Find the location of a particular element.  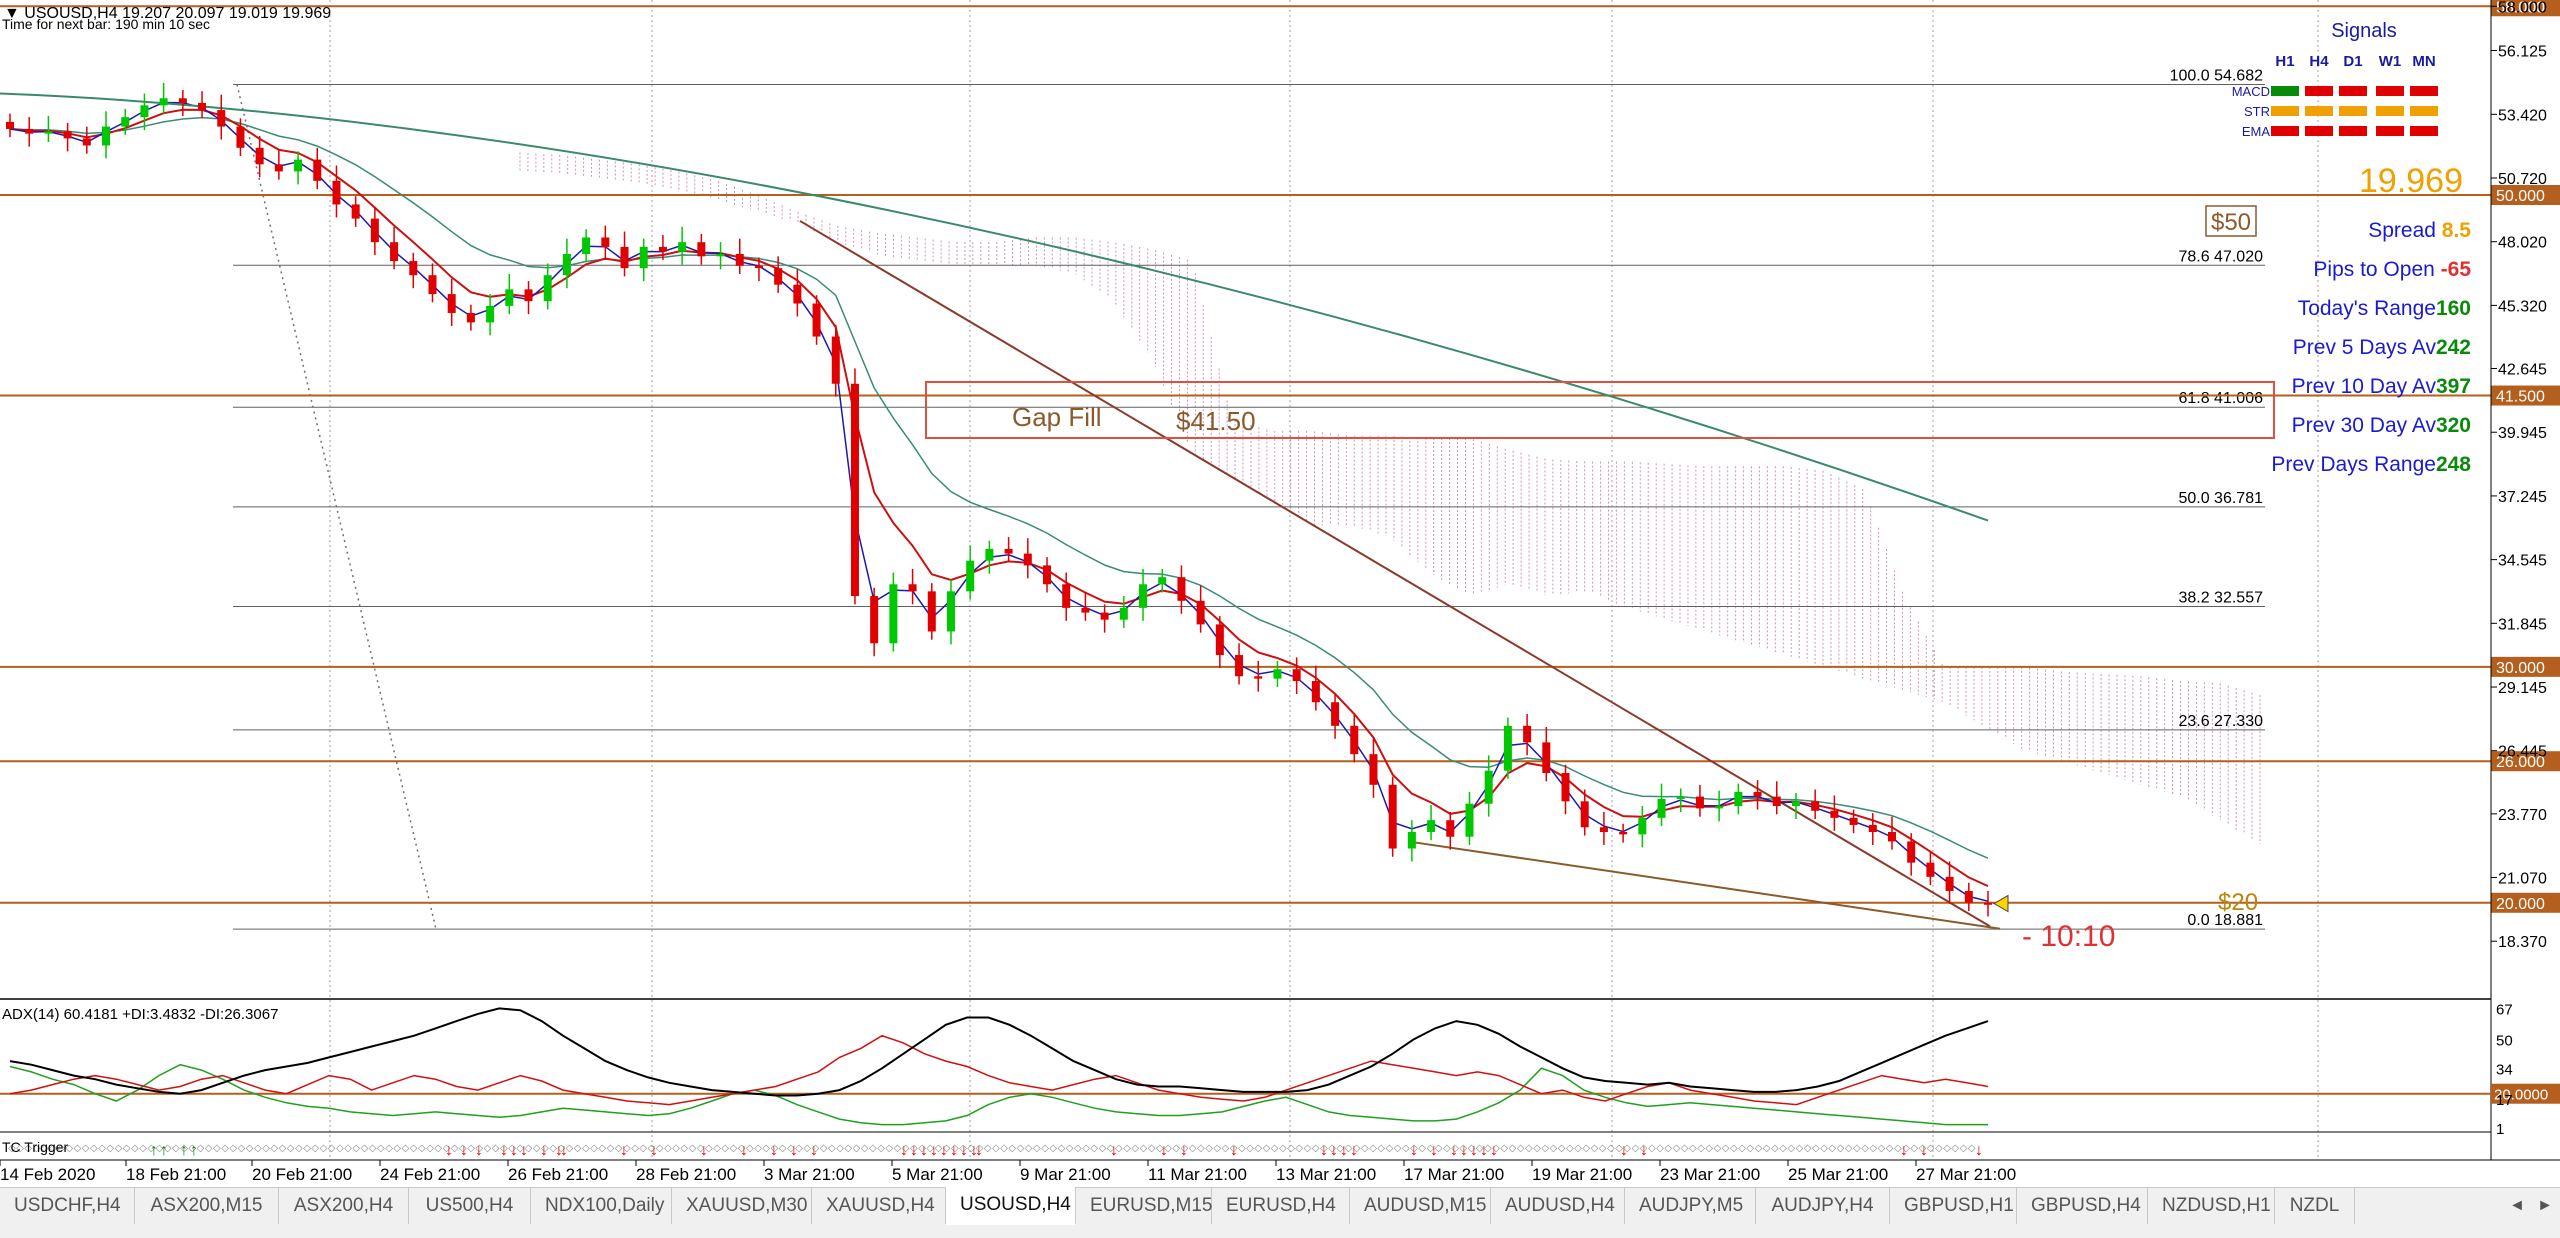

symbol-tab: ASX200,H4 is located at coordinates (344, 1206).